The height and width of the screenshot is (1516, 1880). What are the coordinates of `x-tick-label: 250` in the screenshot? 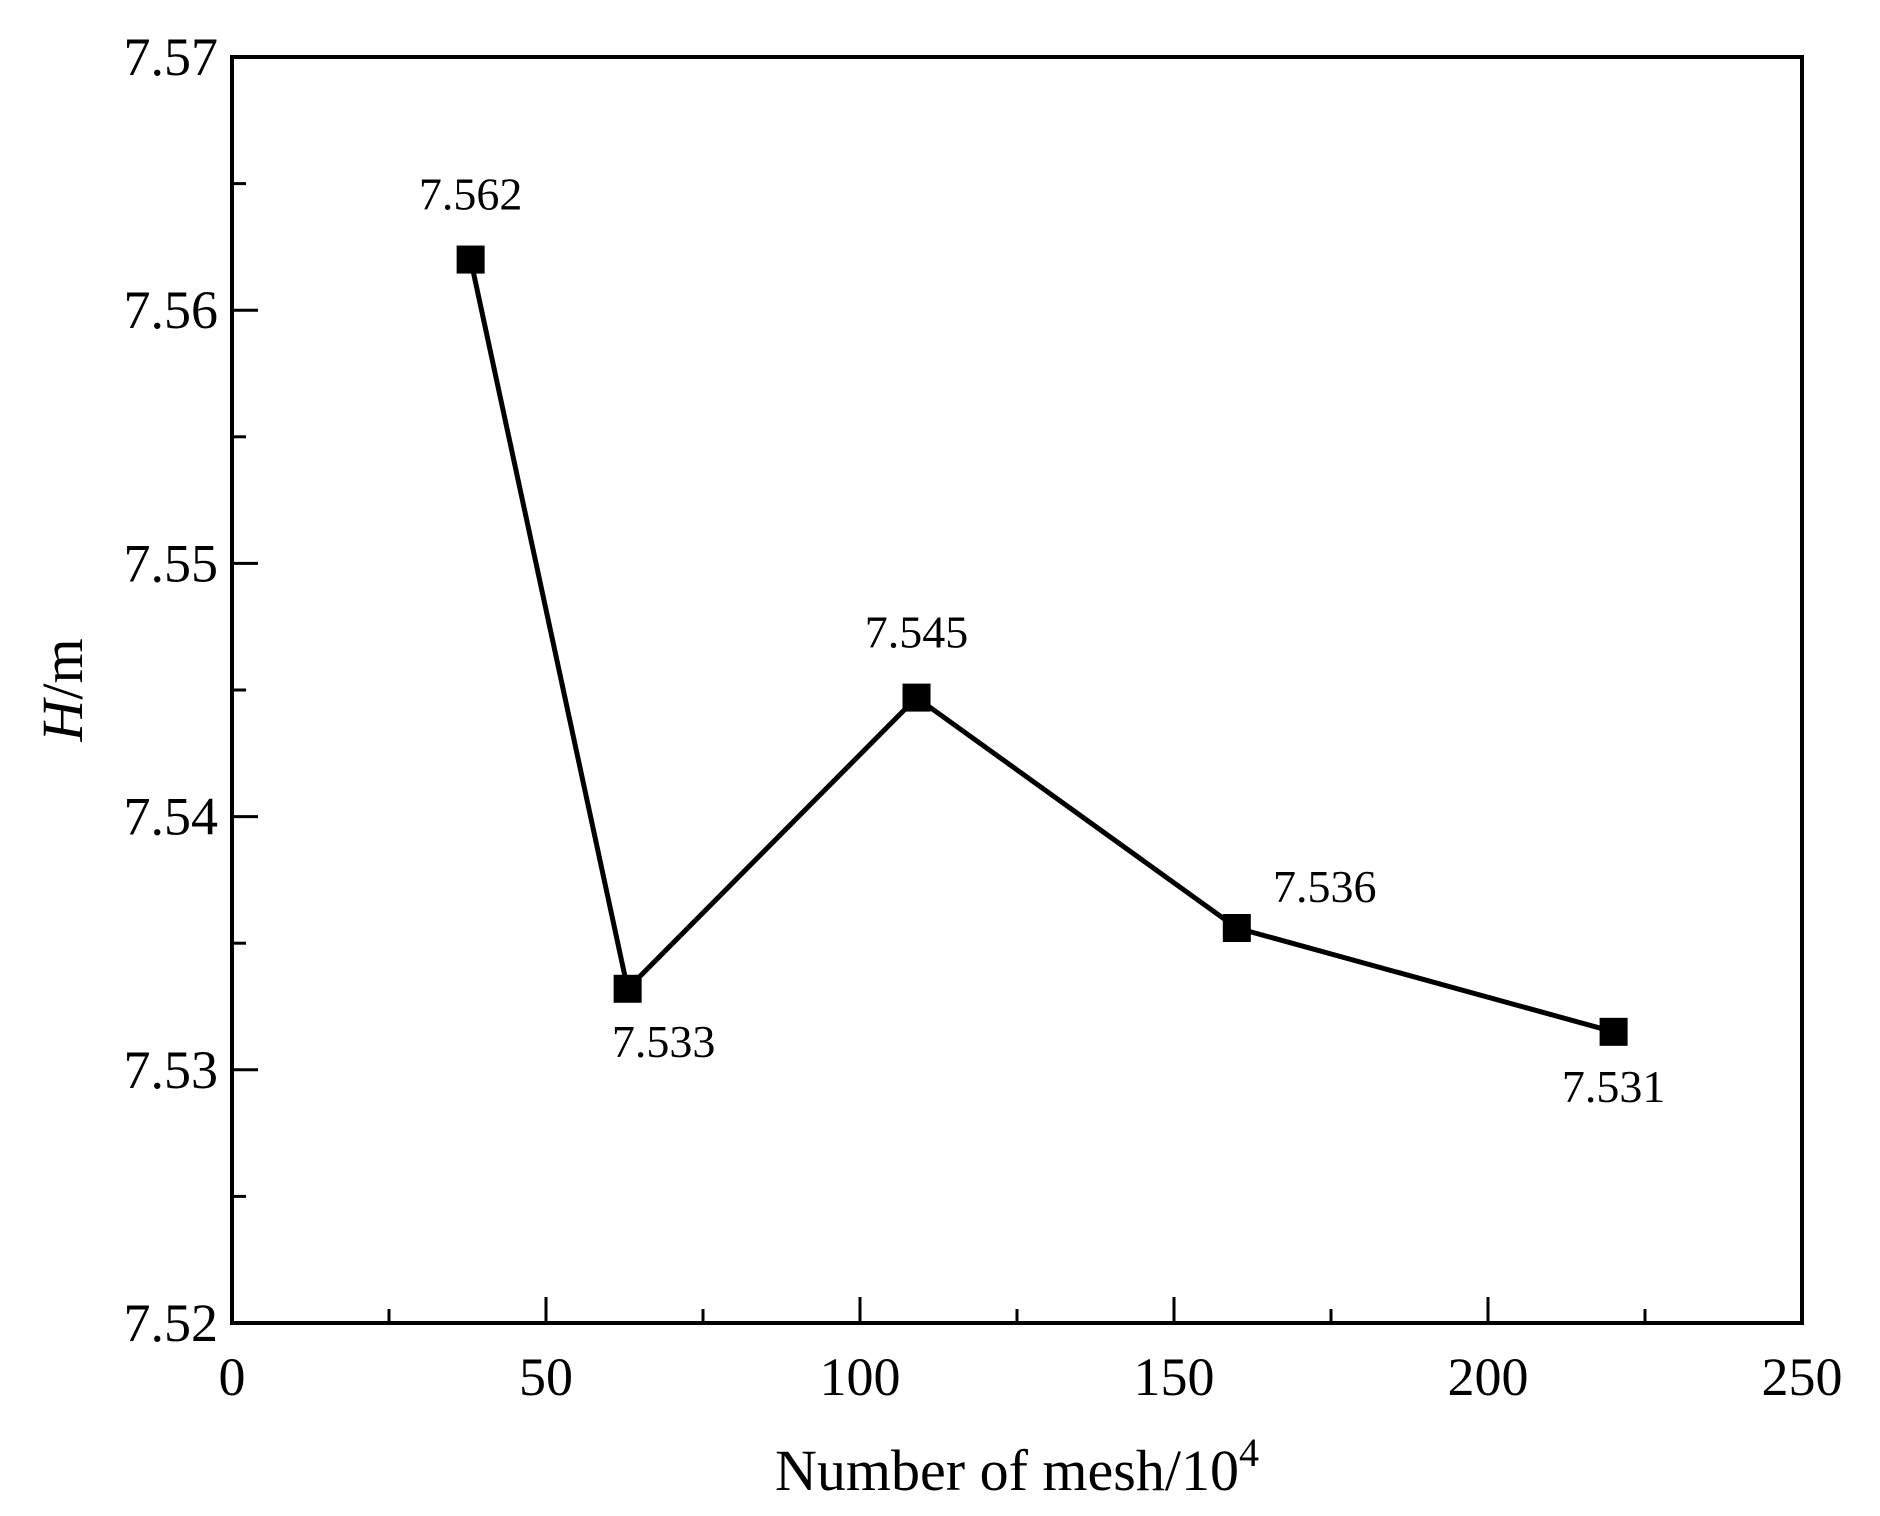 It's located at (1802, 1377).